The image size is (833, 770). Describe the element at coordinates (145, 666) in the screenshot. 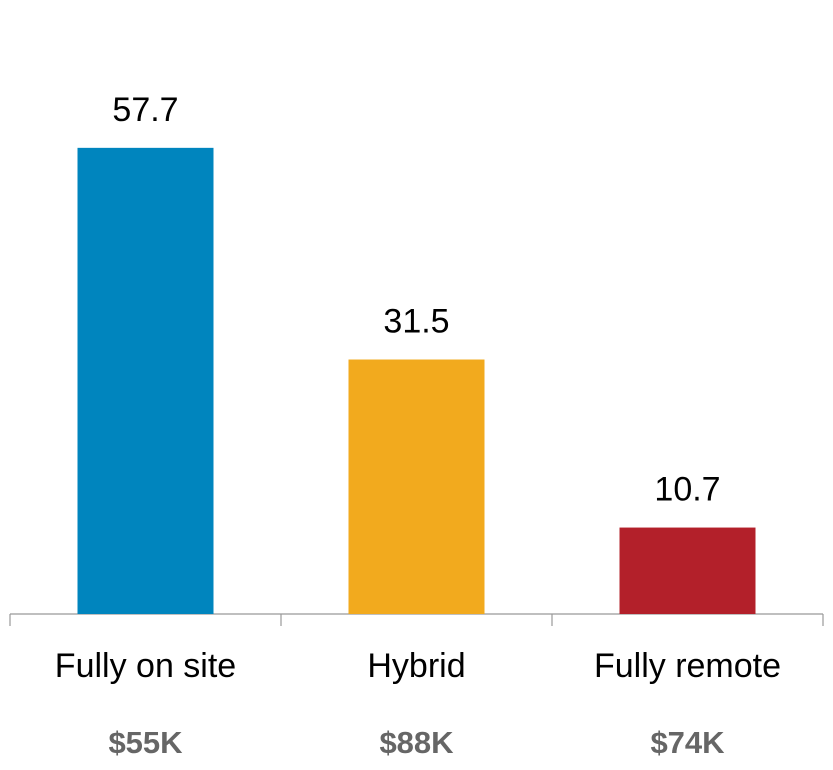

I see `x-tick-label: Fully on site` at that location.